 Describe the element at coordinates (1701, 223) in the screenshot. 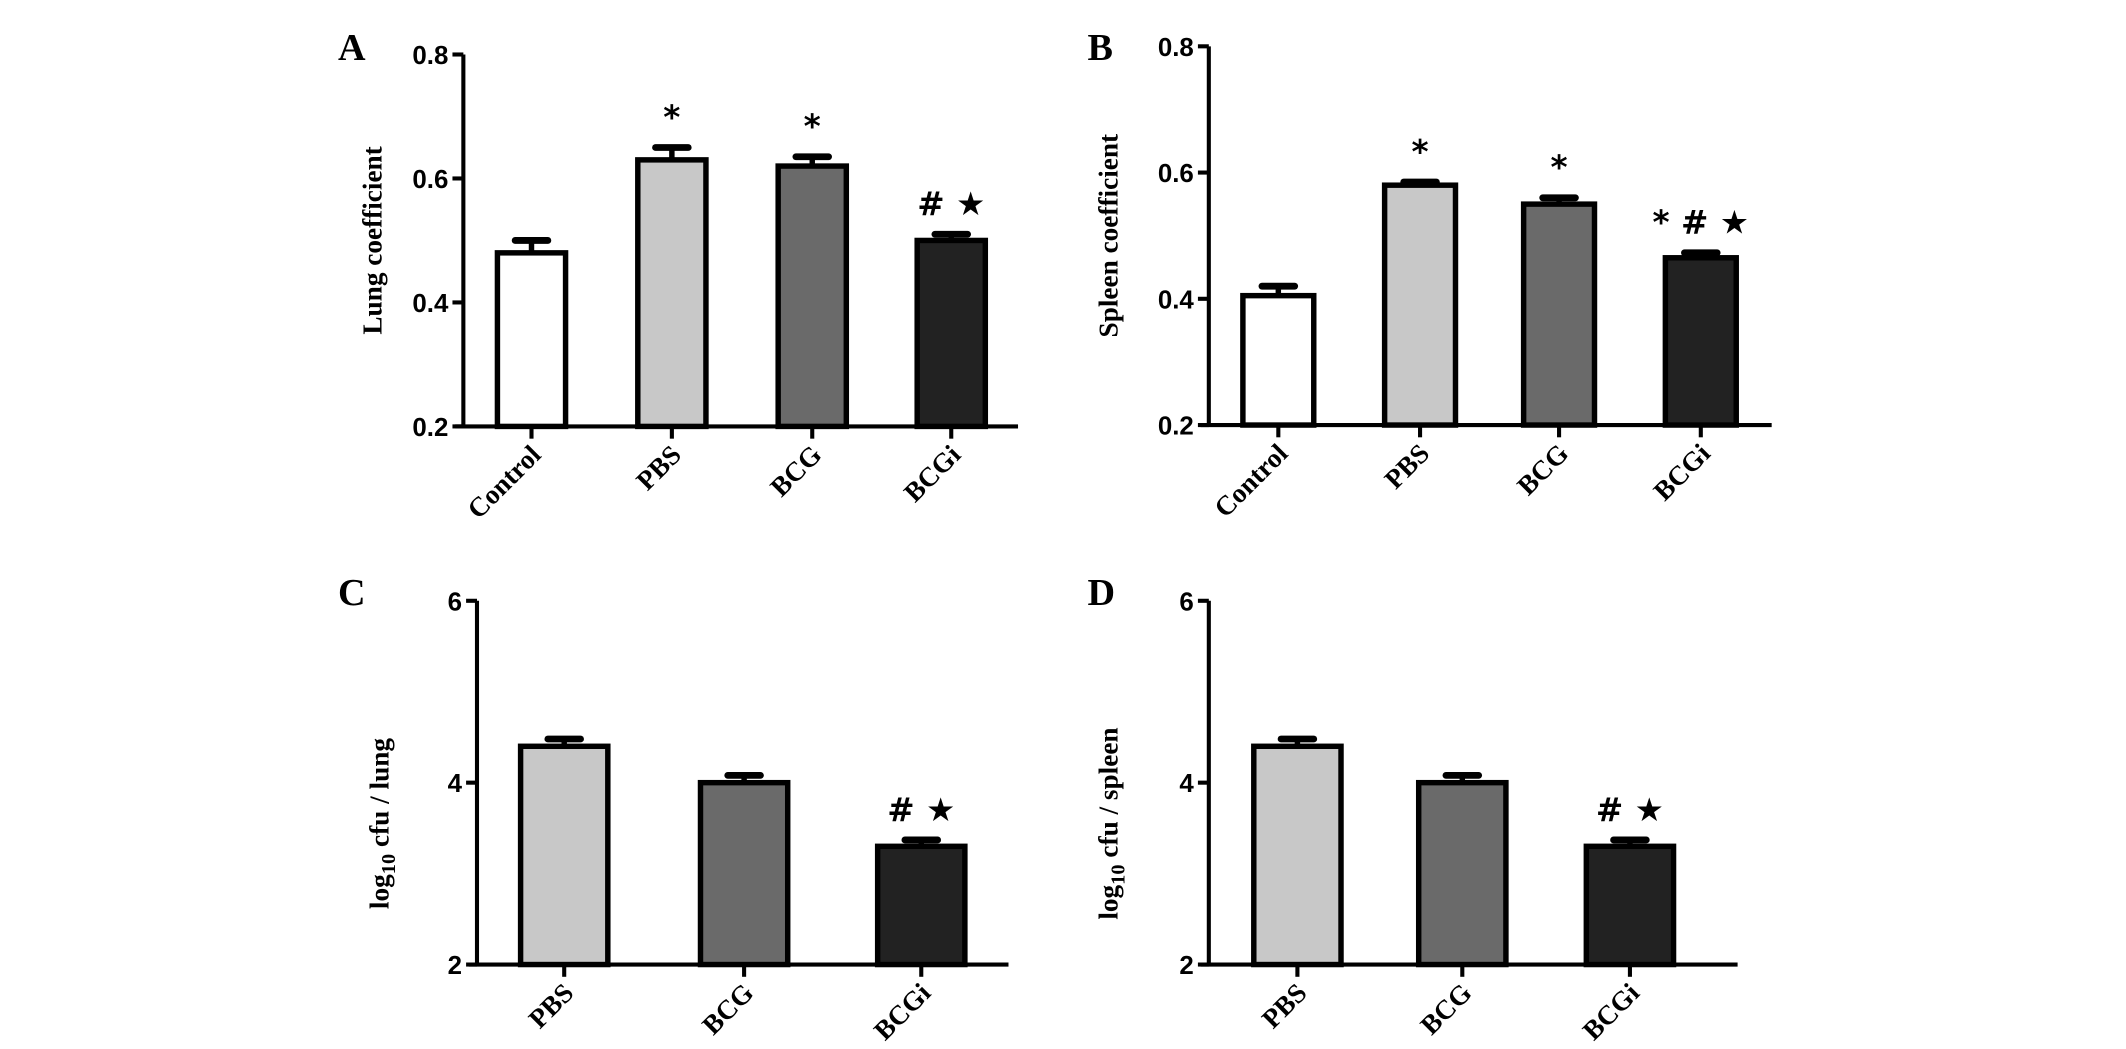

I see `significance-marker: * # ★` at that location.